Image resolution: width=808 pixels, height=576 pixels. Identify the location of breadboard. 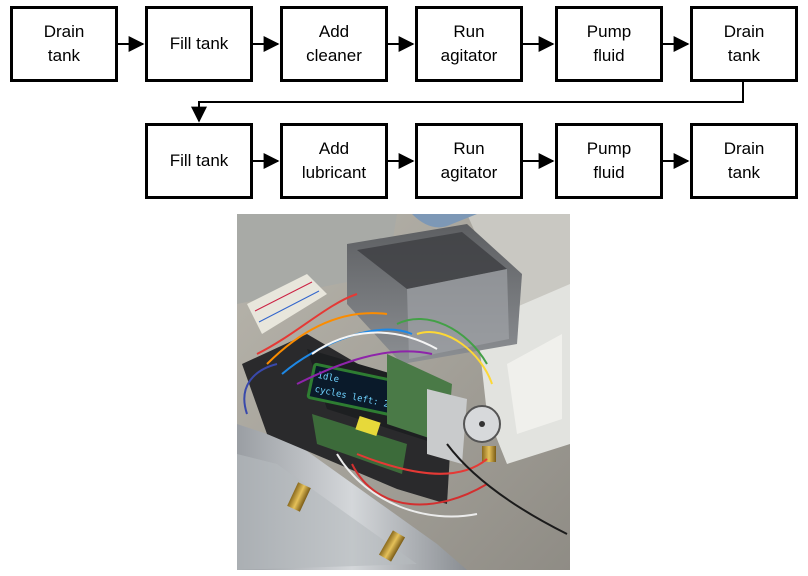
(287, 304).